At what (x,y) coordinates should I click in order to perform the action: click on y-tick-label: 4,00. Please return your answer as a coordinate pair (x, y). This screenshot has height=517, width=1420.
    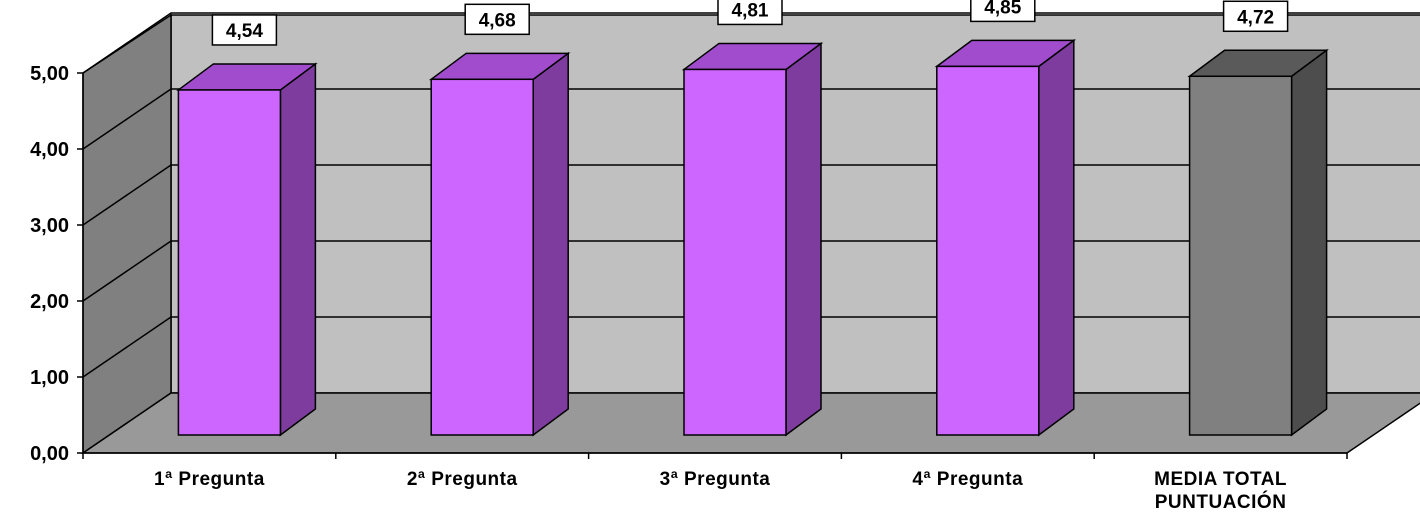
    Looking at the image, I should click on (49, 150).